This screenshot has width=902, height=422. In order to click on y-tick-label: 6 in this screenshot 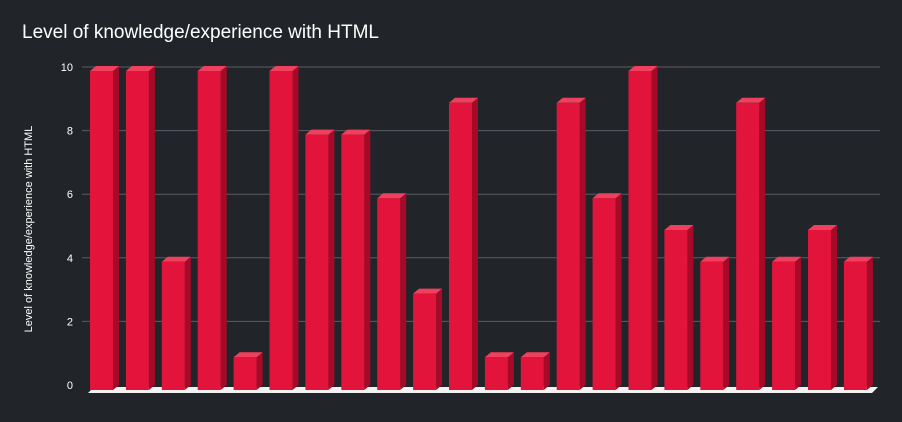, I will do `click(70, 195)`.